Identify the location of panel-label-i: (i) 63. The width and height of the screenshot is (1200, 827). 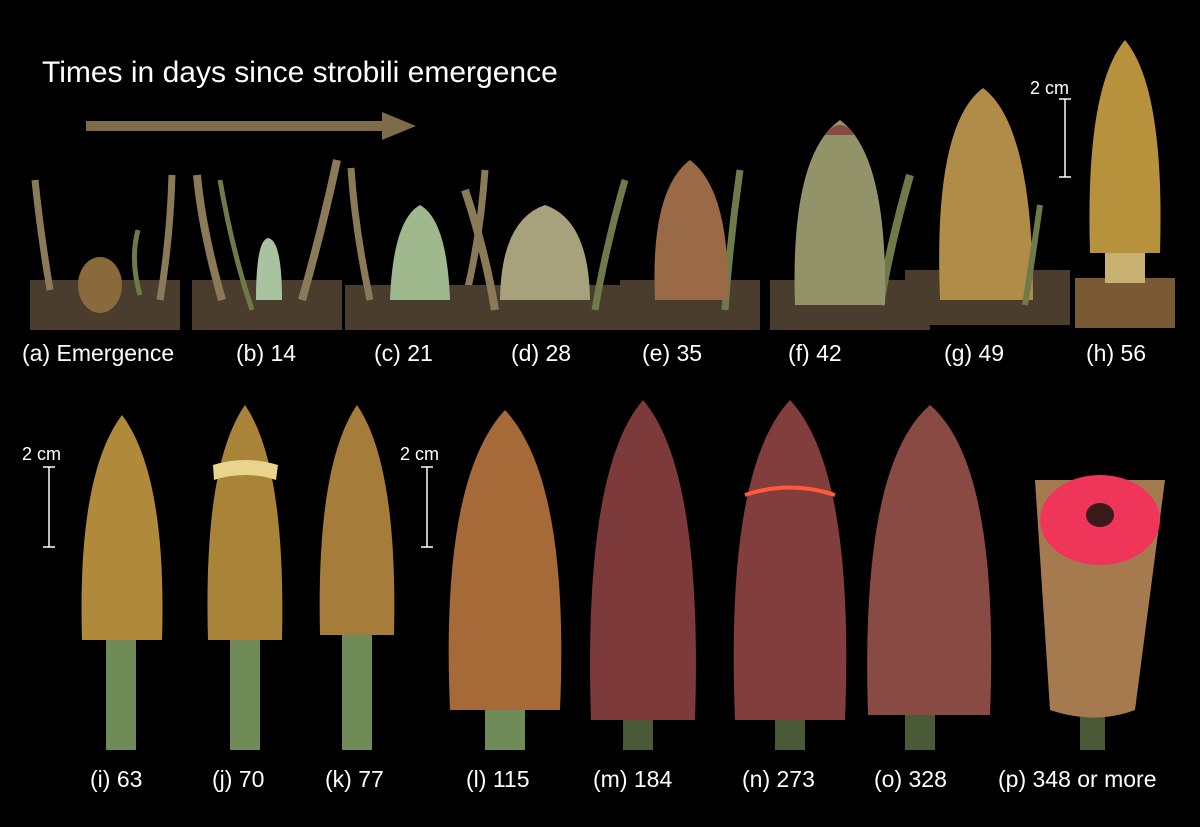
(116, 779).